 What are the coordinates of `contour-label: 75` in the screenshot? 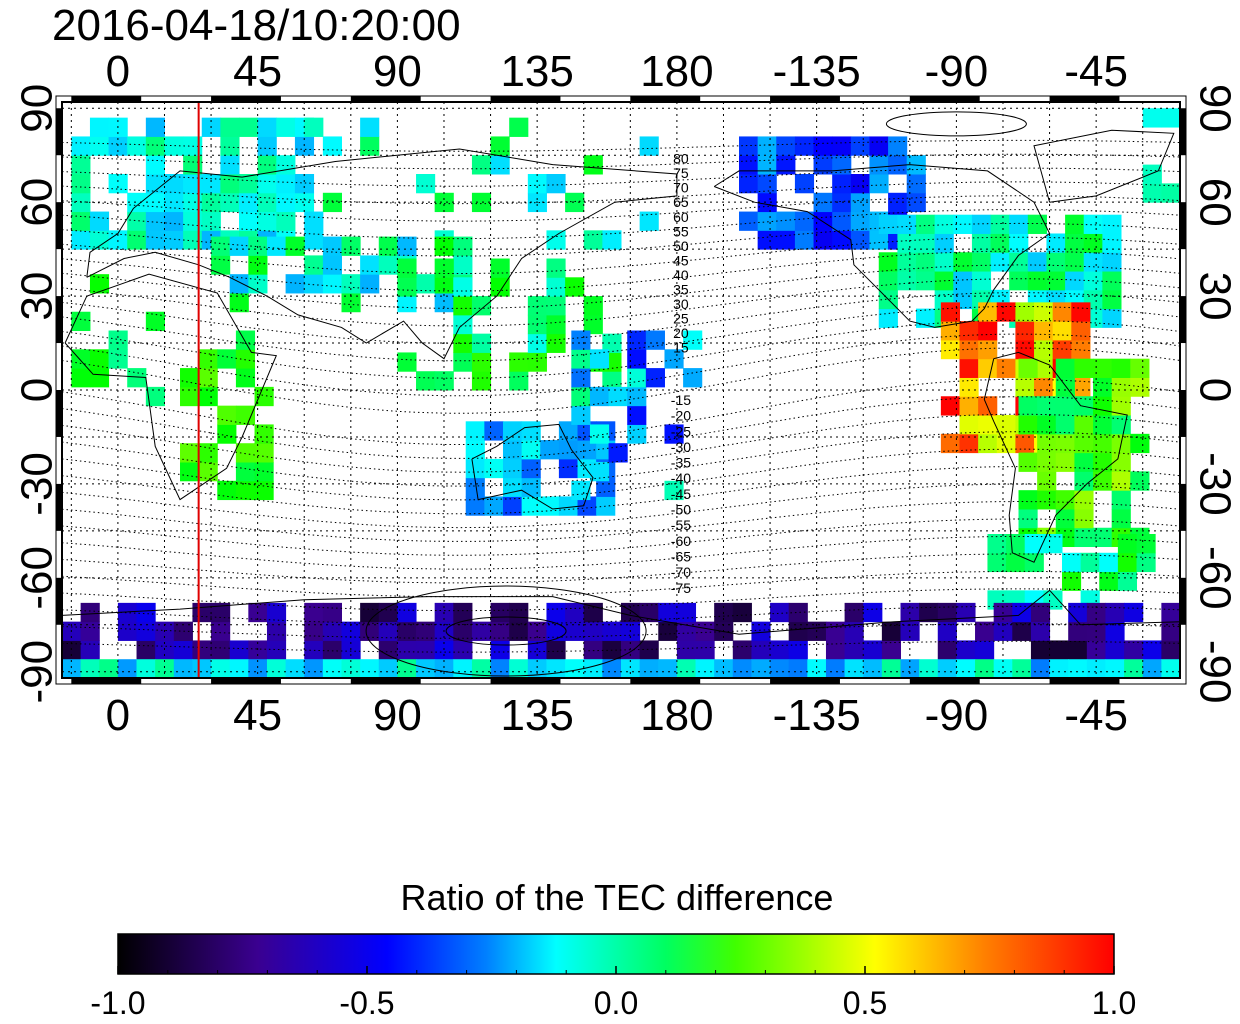 It's located at (681, 173).